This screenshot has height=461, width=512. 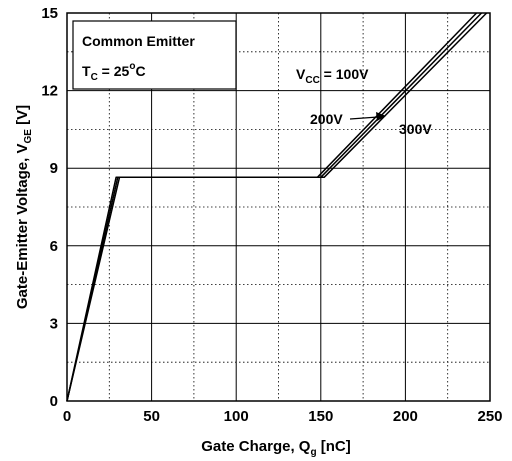 I want to click on legend-line-2: TC = 25oC, so click(x=114, y=72).